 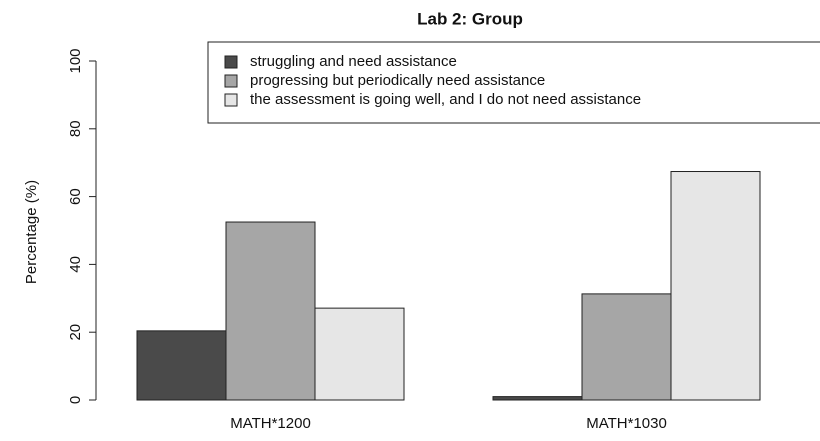 I want to click on chart-title: Lab 2: Group, so click(x=470, y=18).